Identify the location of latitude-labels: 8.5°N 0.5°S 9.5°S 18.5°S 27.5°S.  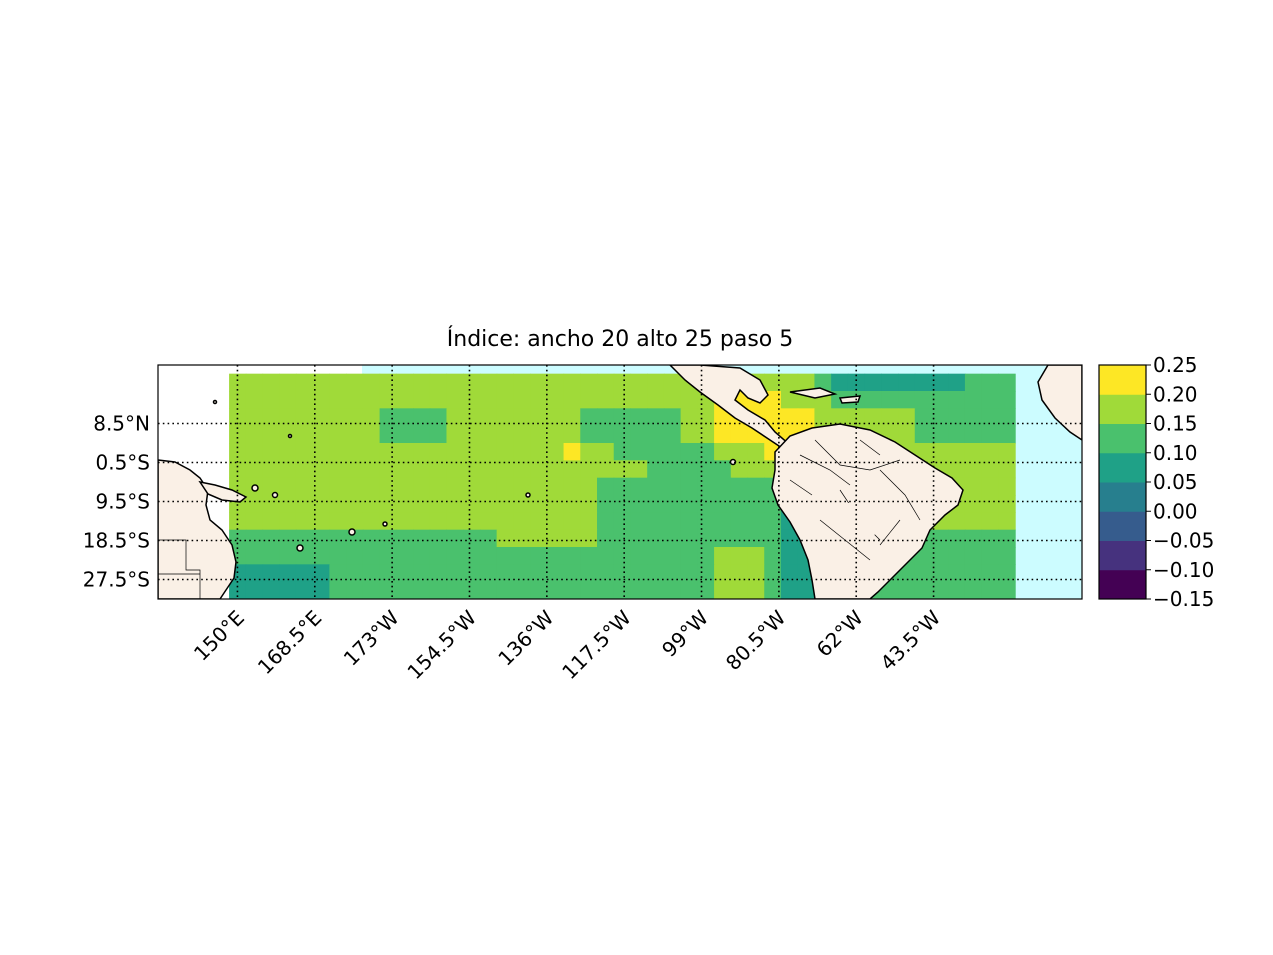
(116, 502).